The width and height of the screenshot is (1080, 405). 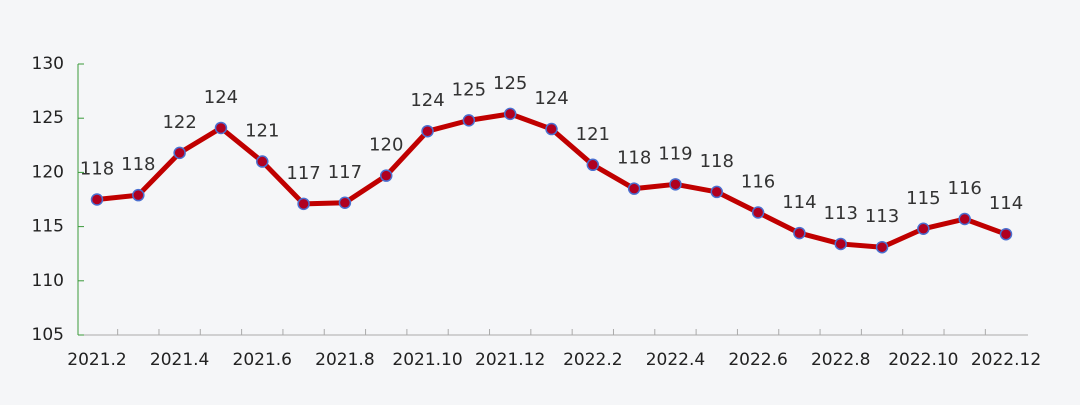 What do you see at coordinates (48, 281) in the screenshot?
I see `y-tick-label: 110` at bounding box center [48, 281].